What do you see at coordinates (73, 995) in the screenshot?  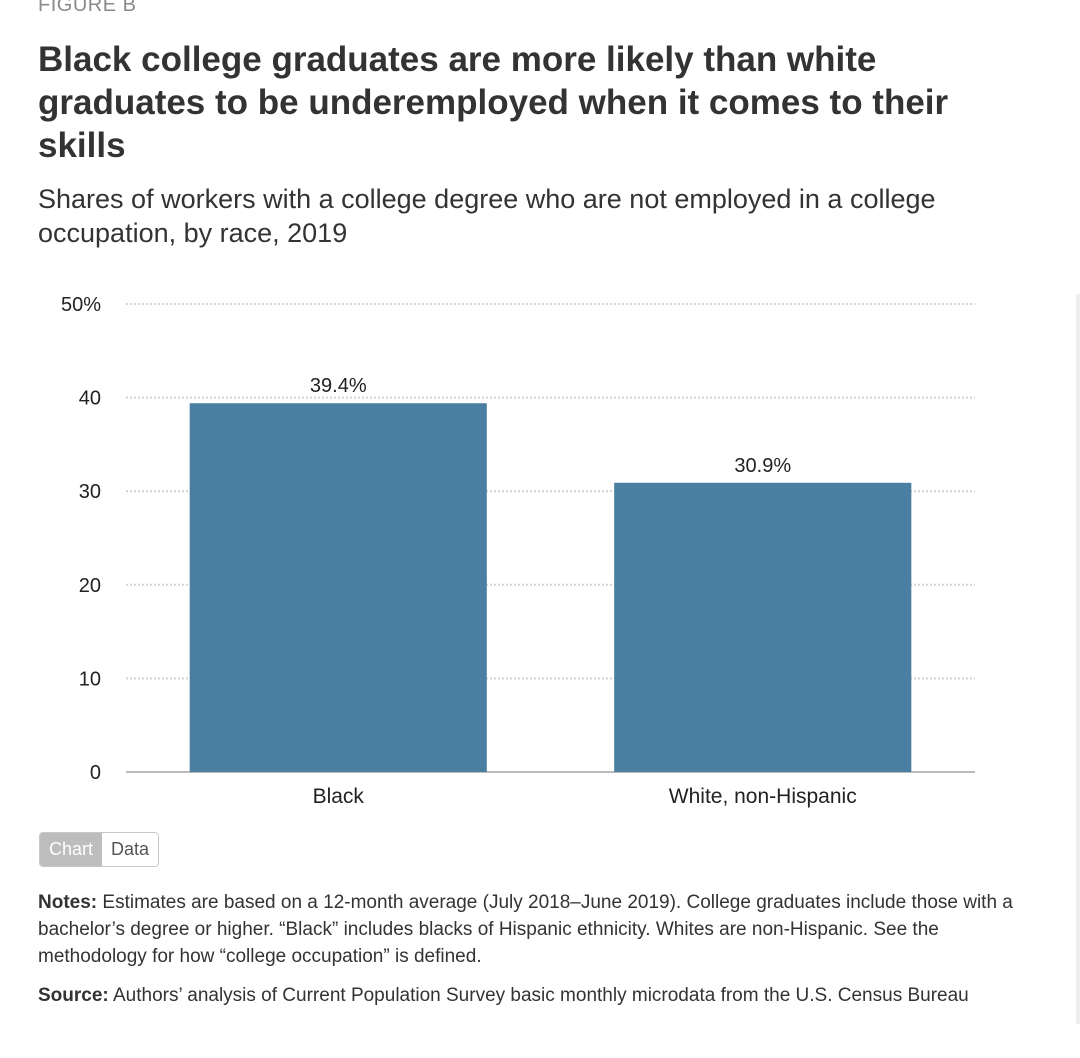 I see `source-lead: Source:` at bounding box center [73, 995].